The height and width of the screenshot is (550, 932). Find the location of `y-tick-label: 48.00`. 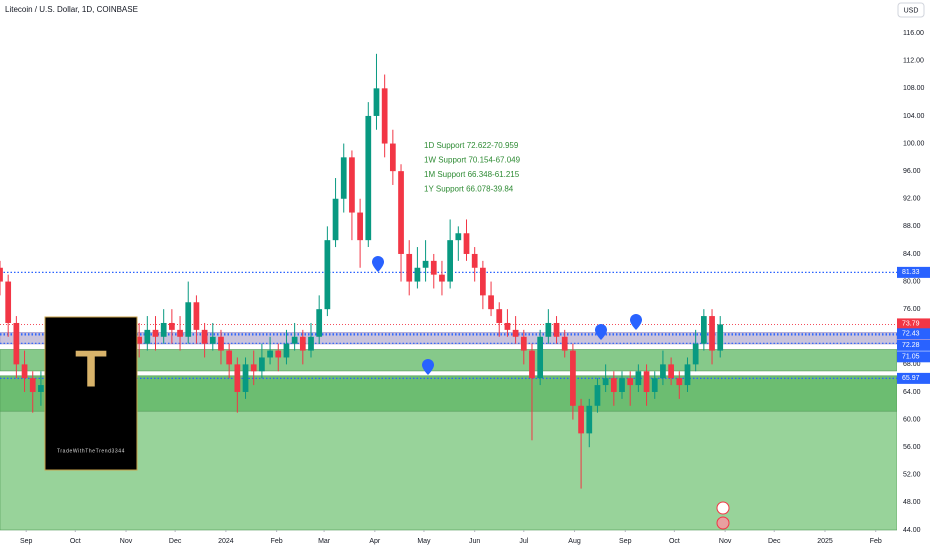

y-tick-label: 48.00 is located at coordinates (912, 502).